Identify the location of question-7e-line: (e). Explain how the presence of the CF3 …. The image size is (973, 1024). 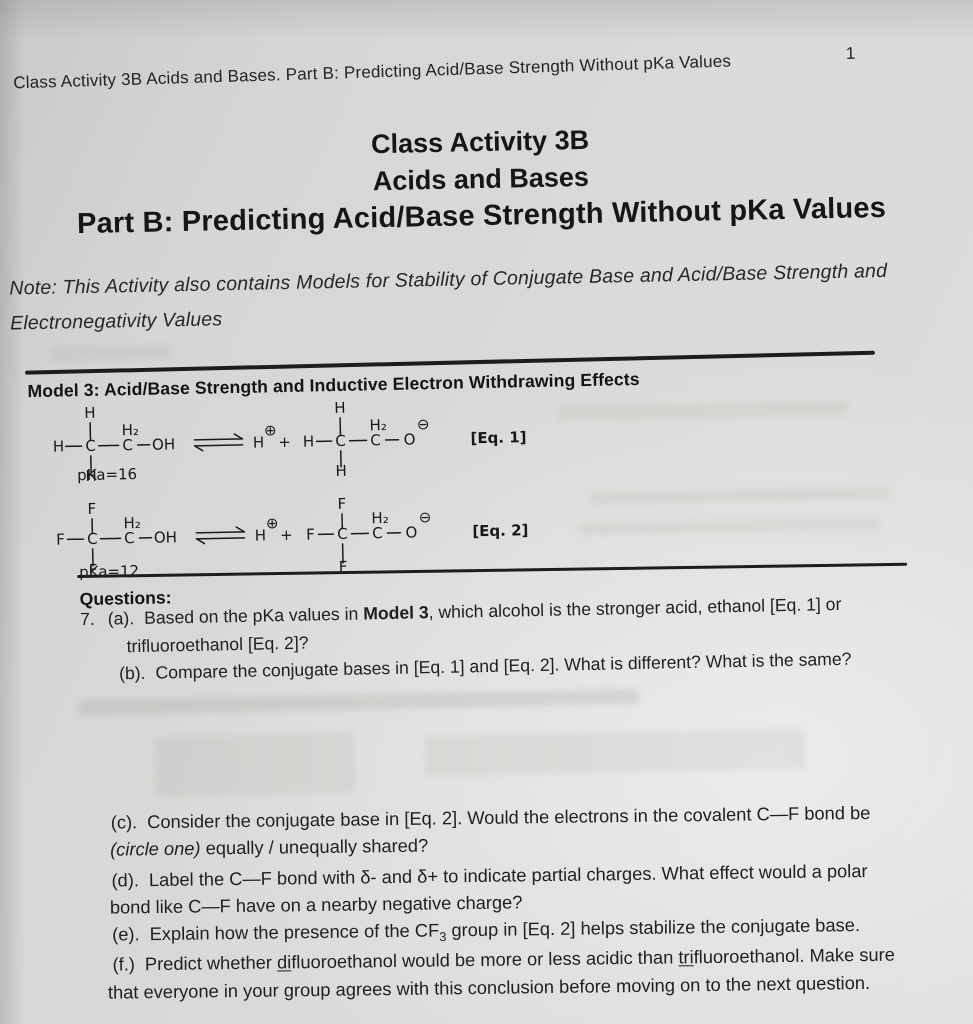
(486, 930).